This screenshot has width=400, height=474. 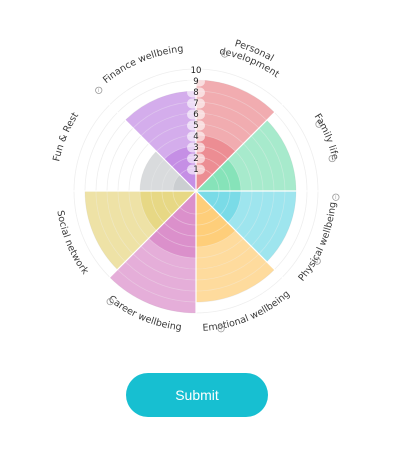 I want to click on scale-number: 5, so click(x=195, y=126).